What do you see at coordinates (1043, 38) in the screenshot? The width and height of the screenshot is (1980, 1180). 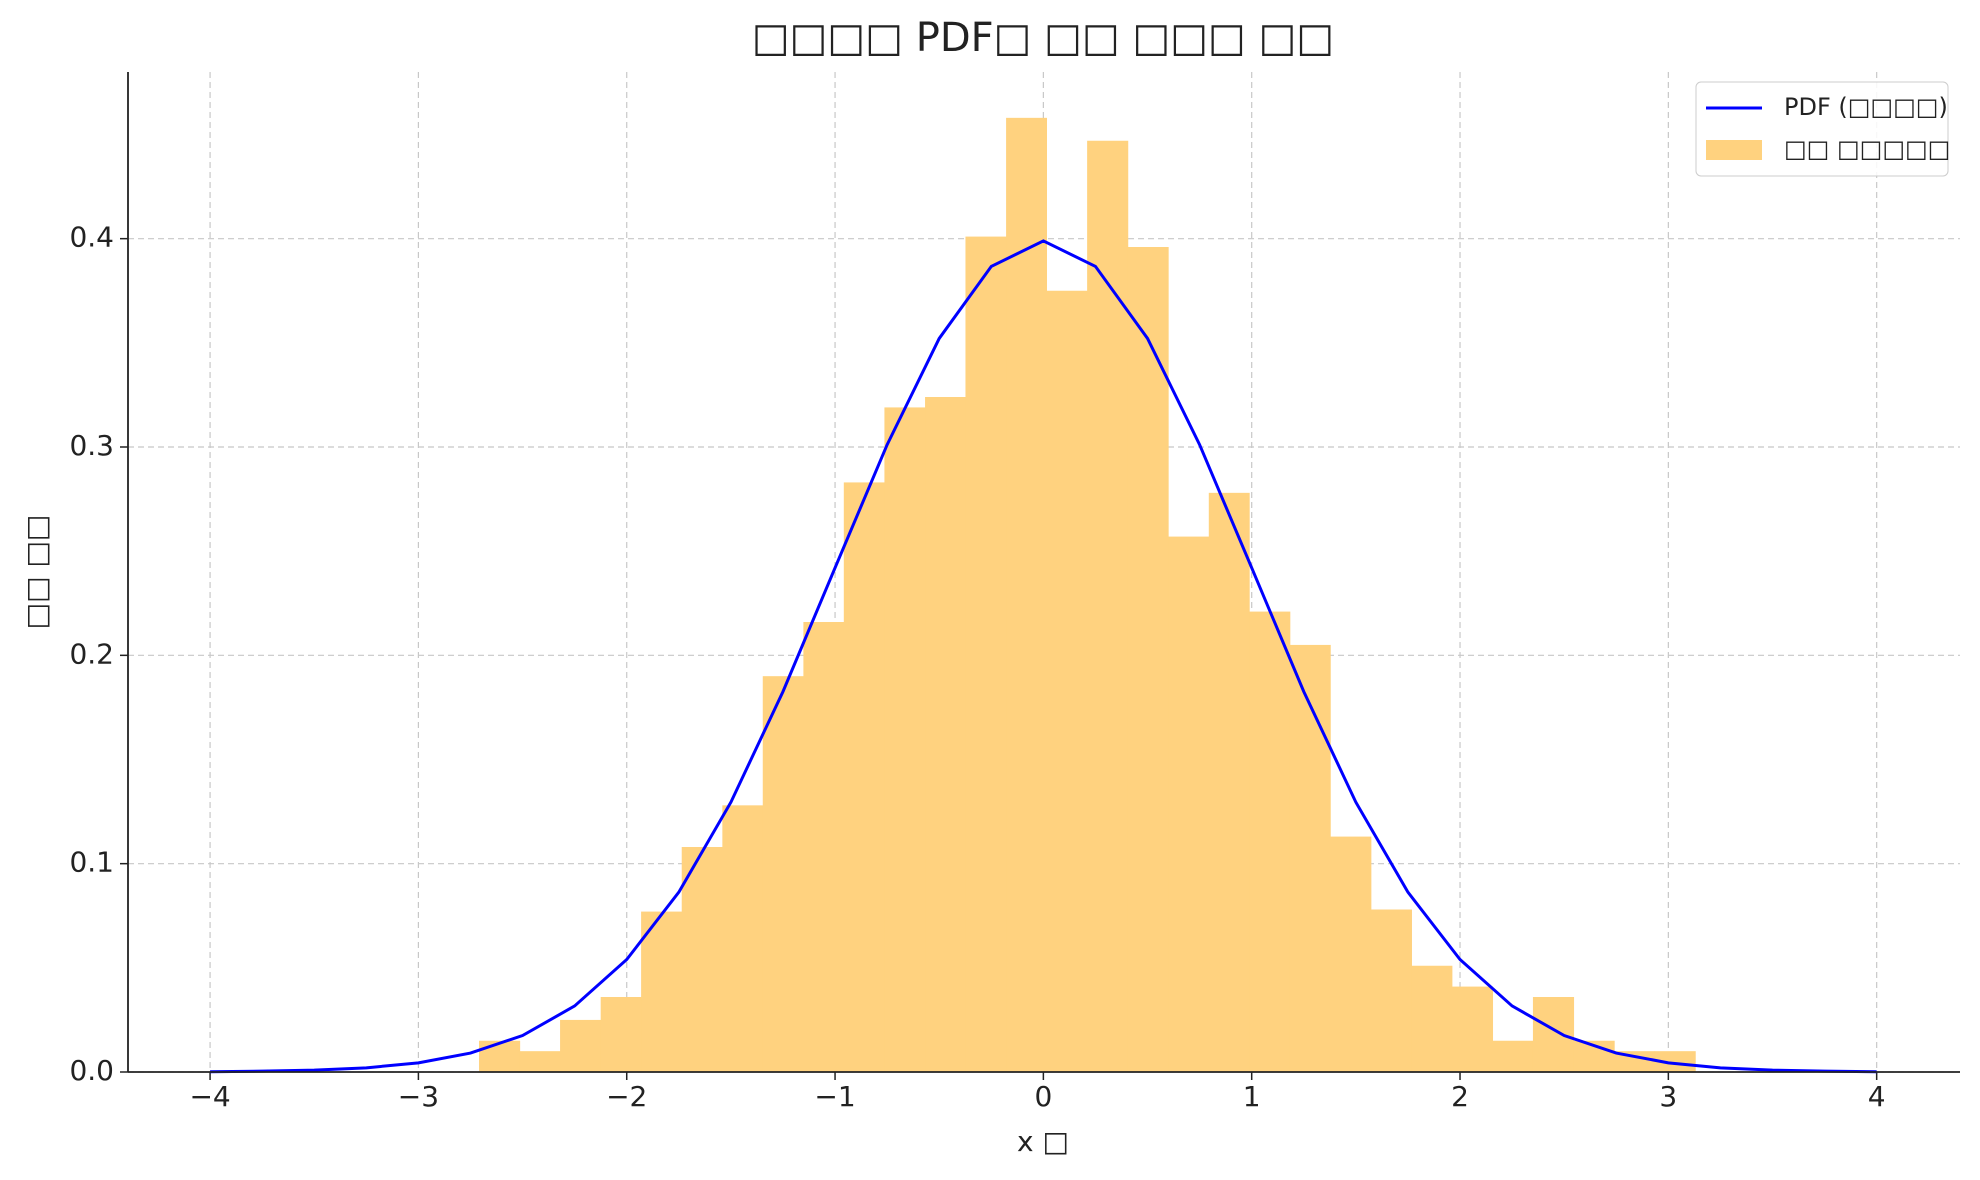 I see `chart-title: □□□□ PDF□ □□ □□□ □□` at bounding box center [1043, 38].